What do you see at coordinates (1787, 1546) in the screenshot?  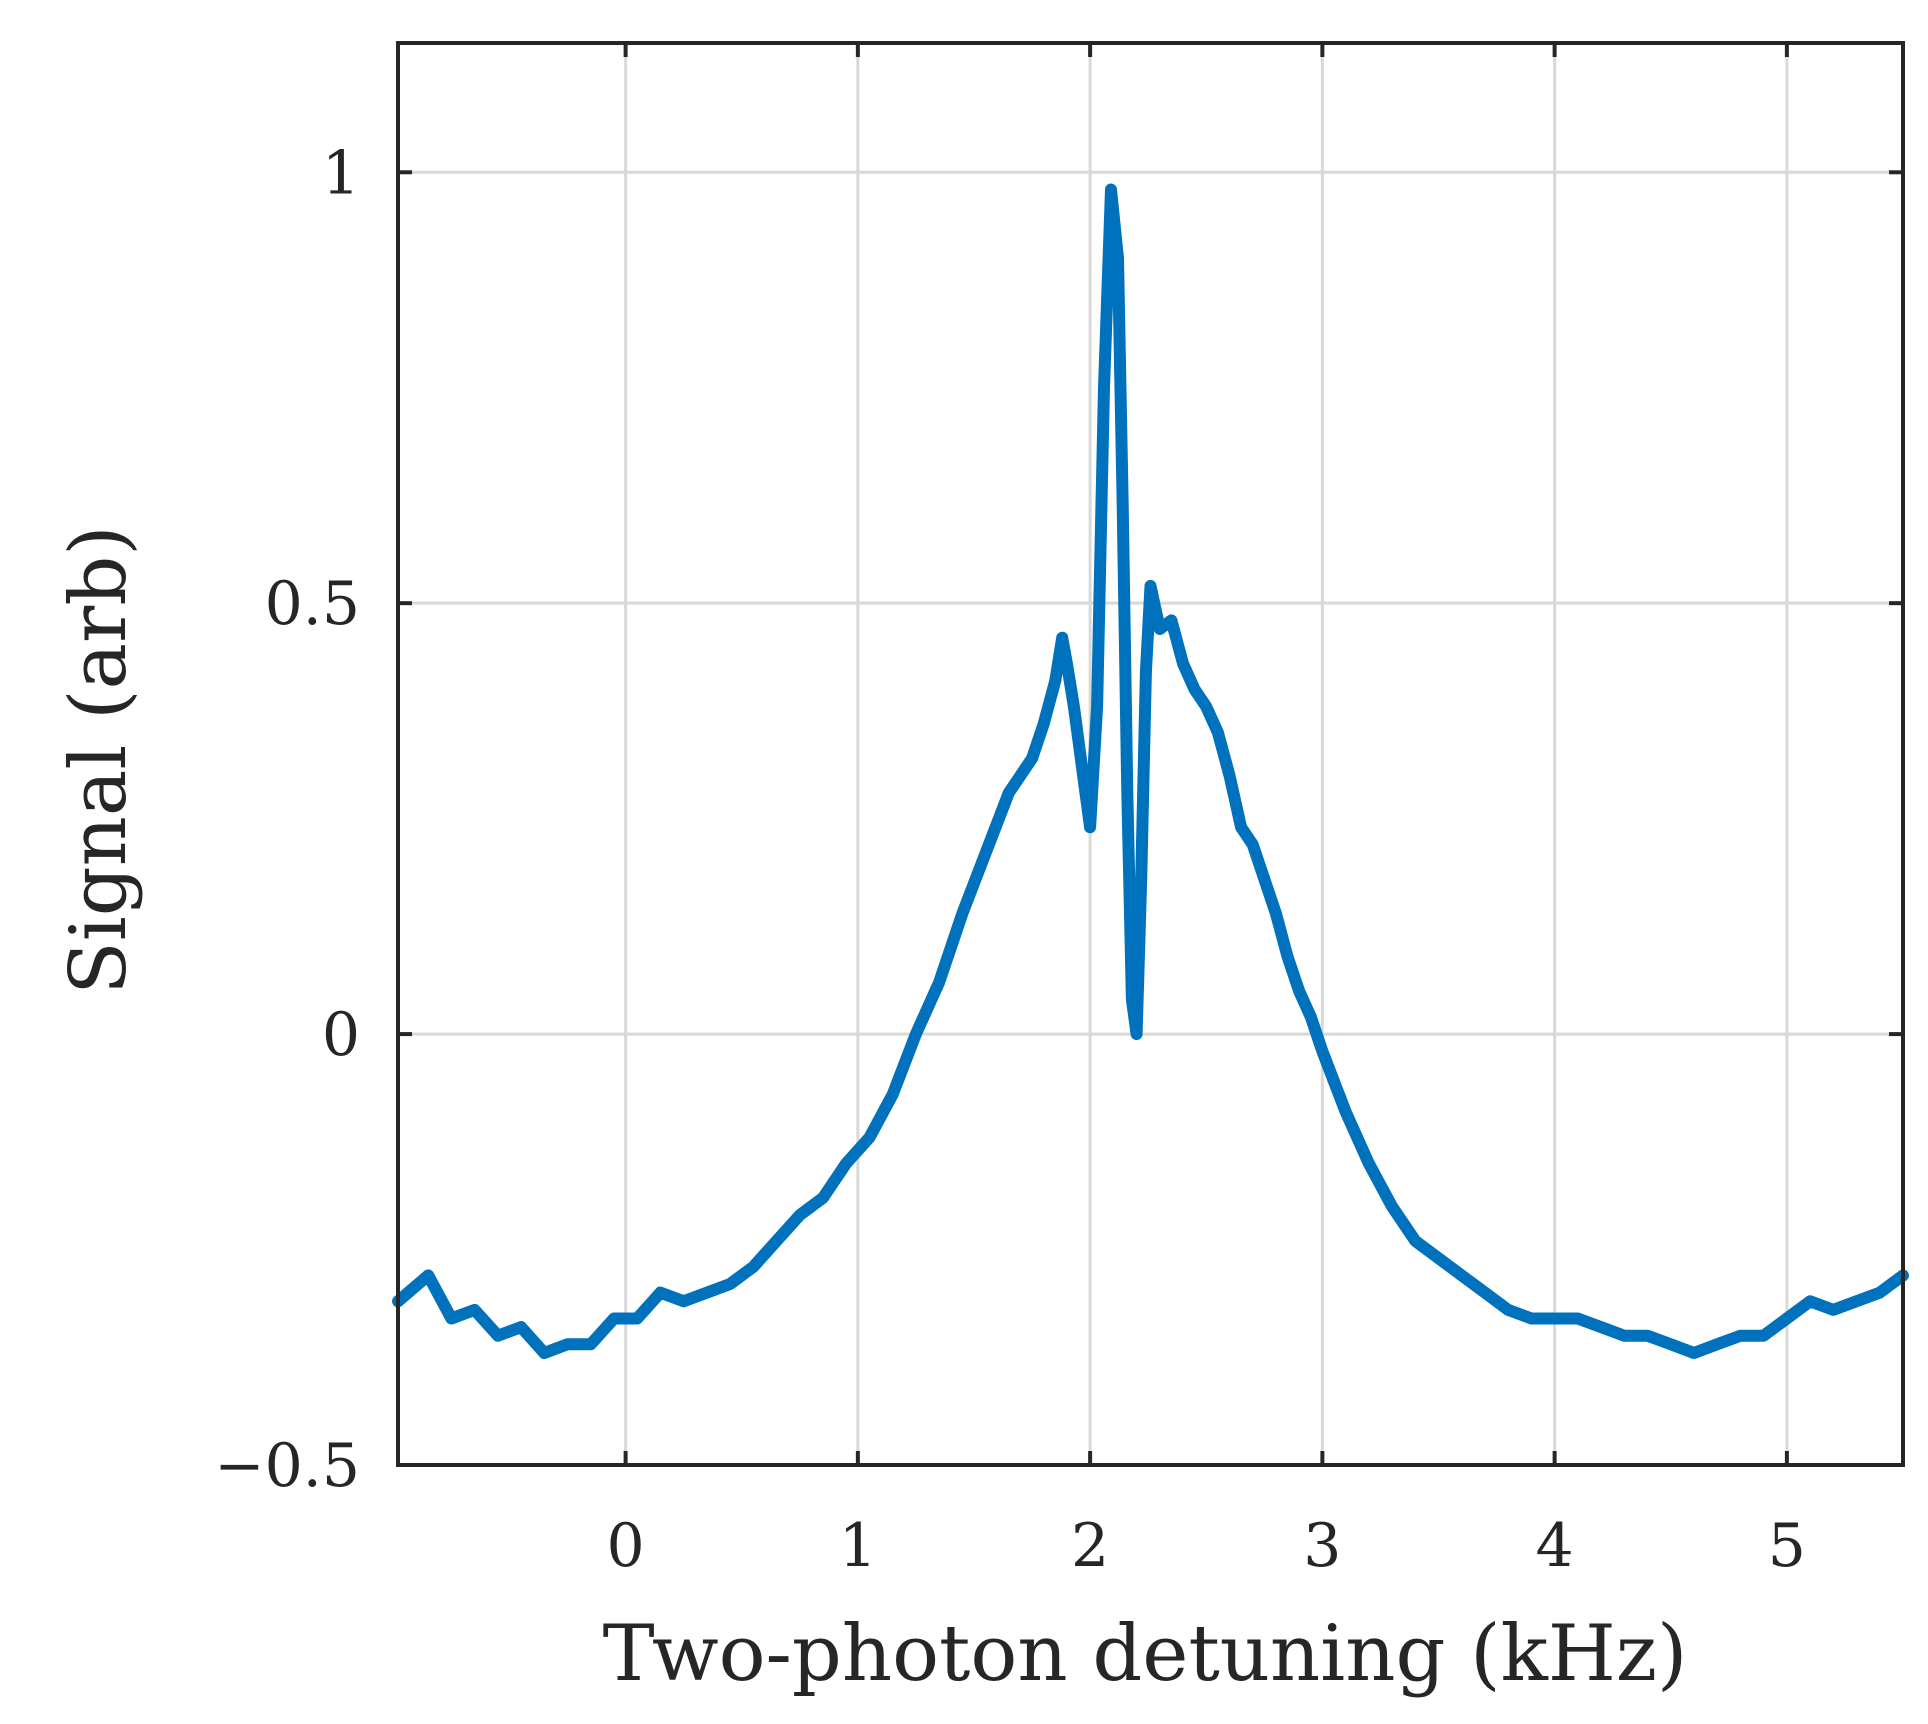 I see `x-tick-label: 5` at bounding box center [1787, 1546].